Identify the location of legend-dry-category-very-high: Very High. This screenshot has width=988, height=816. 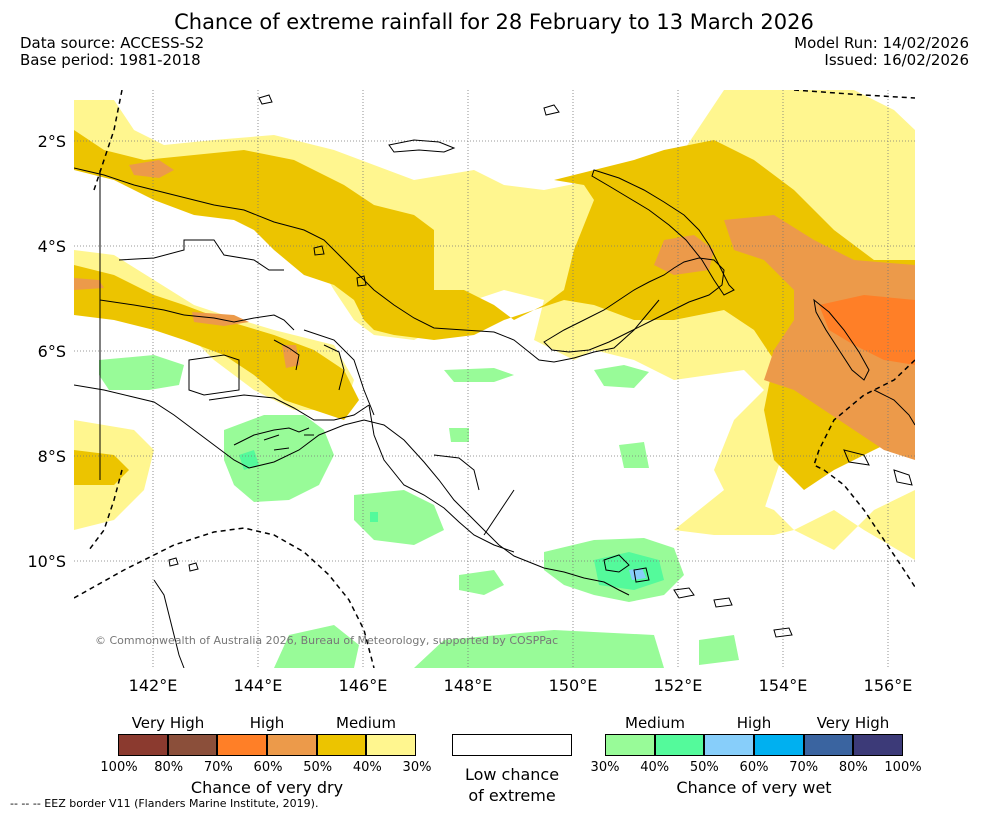
(168, 723).